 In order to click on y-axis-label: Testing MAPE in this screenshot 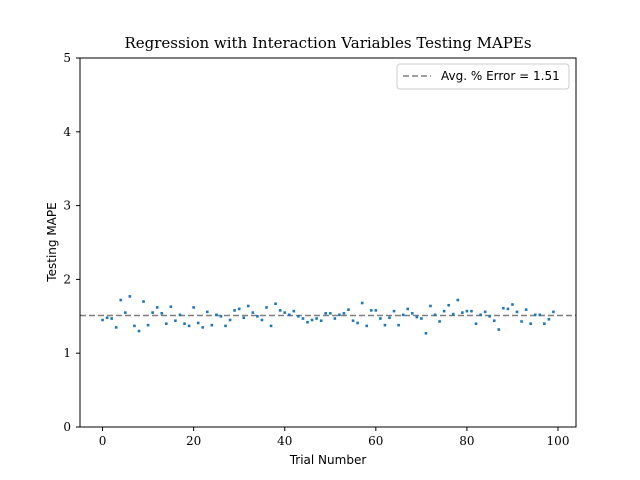, I will do `click(52, 242)`.